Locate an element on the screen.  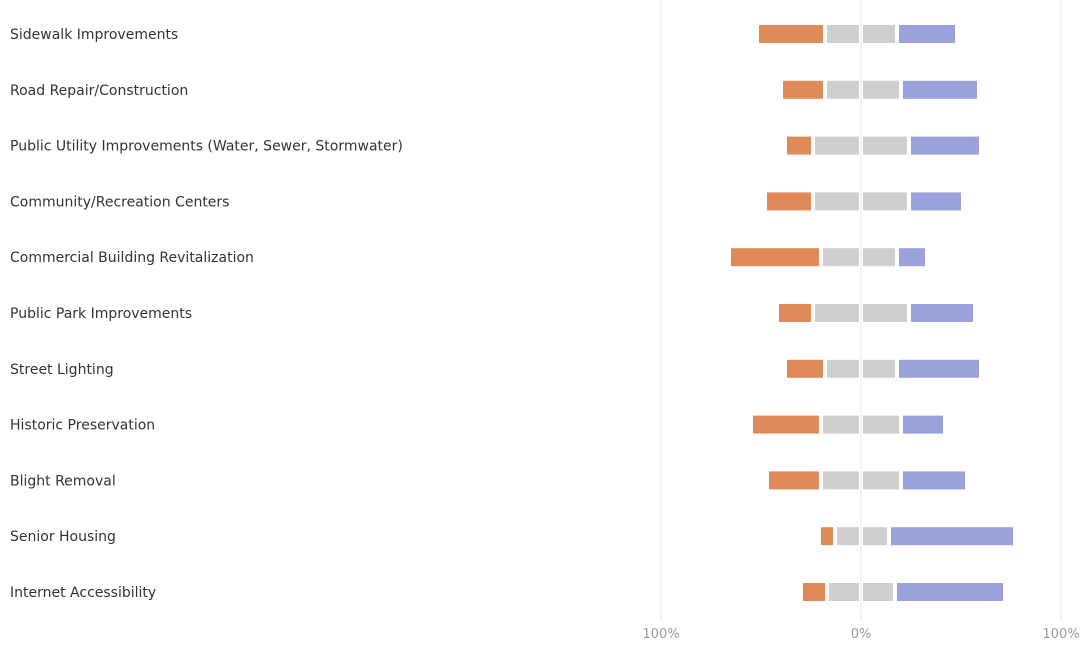
x-tick-layer: 100% 0% 100% is located at coordinates (860, 634).